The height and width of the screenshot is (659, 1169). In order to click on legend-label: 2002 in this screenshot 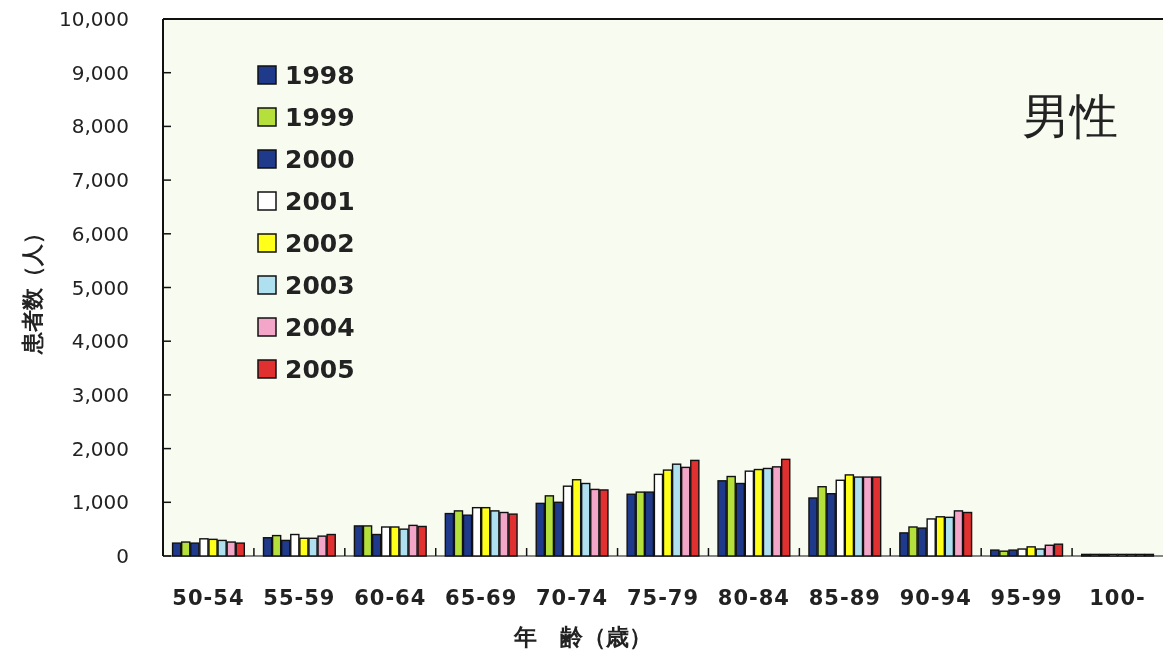, I will do `click(320, 243)`.